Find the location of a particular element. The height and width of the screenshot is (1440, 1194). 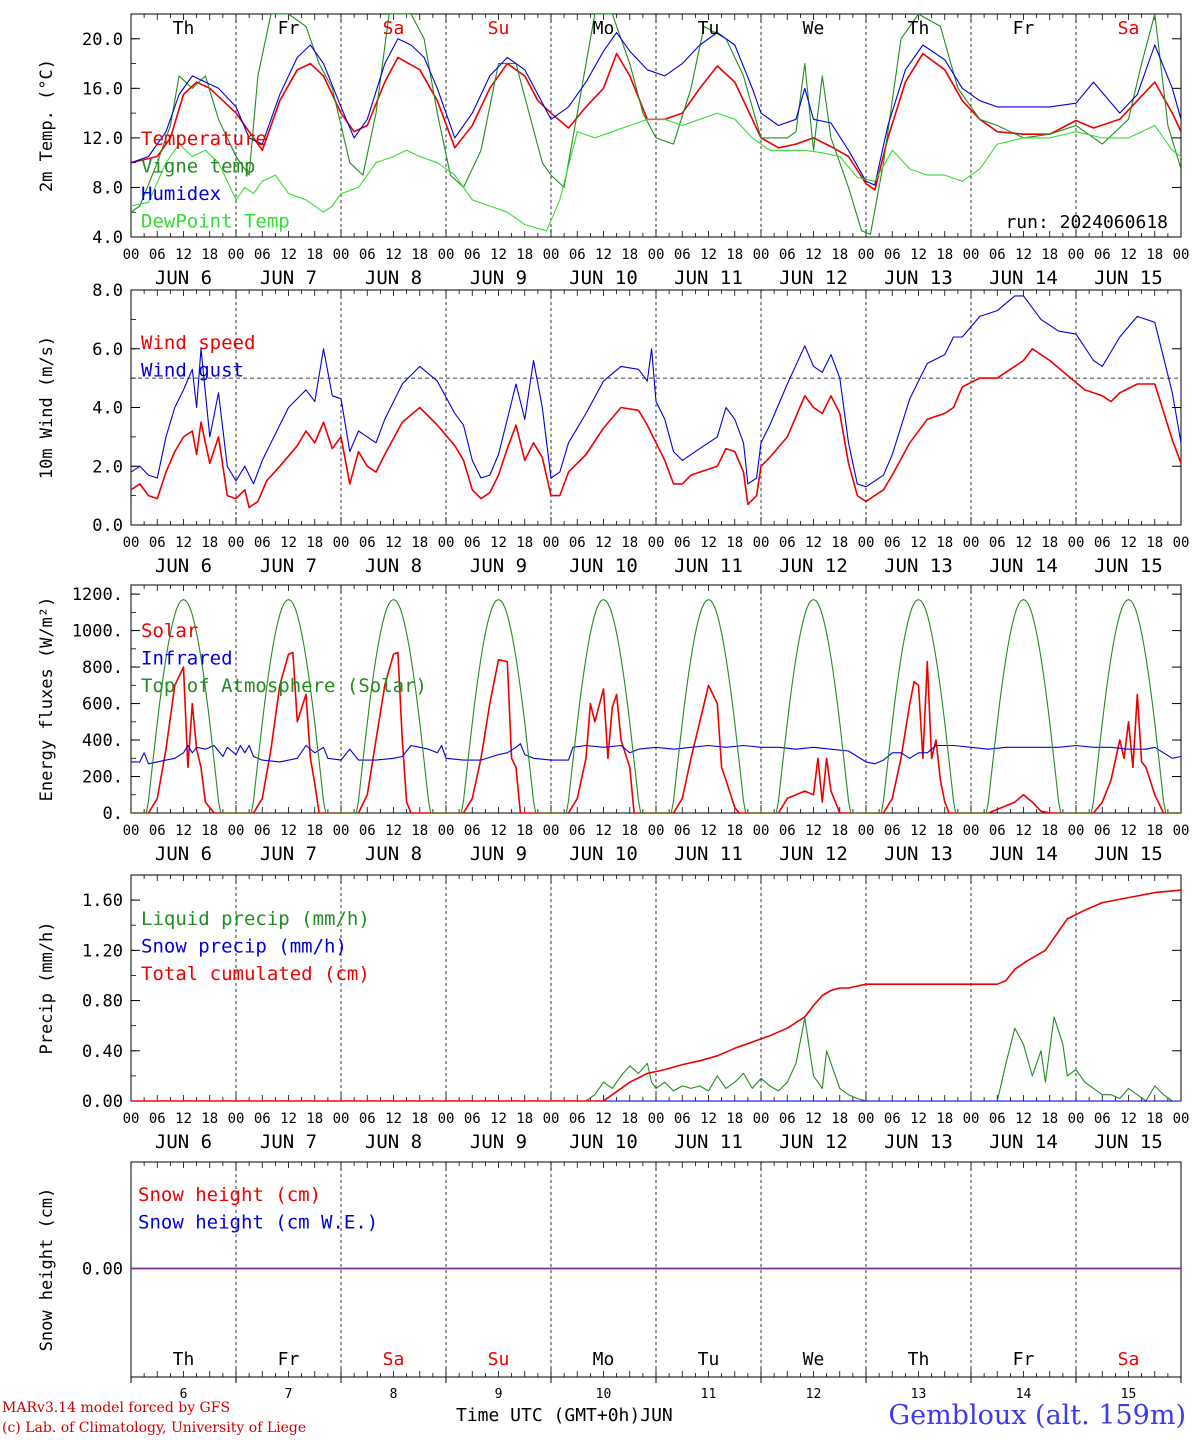

day-number-label: 8 is located at coordinates (394, 1394).